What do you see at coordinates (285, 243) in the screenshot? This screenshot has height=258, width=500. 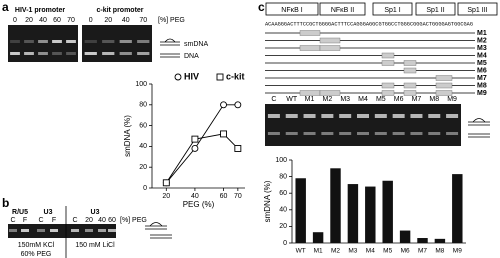 I see `y-tick-label: 0` at bounding box center [285, 243].